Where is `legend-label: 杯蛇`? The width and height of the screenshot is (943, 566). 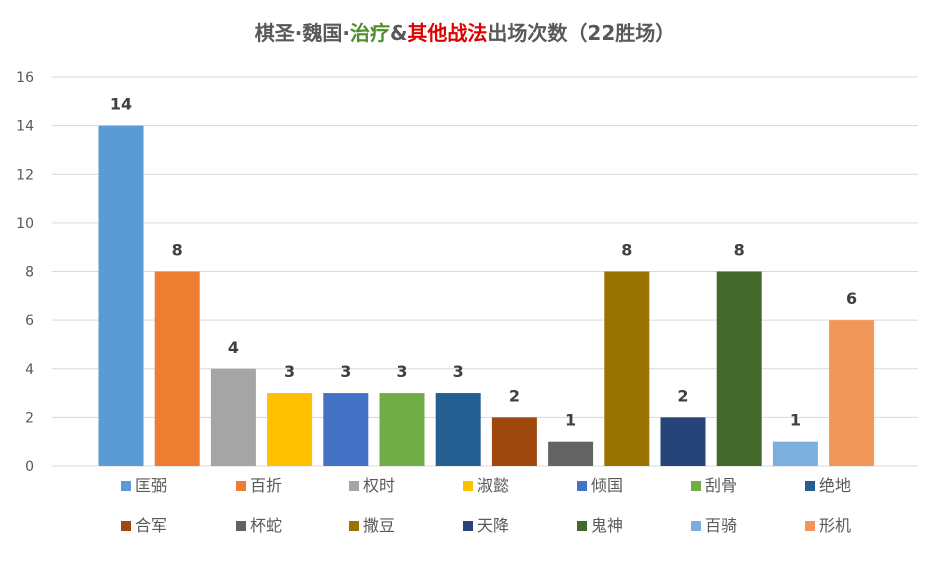
legend-label: 杯蛇 is located at coordinates (266, 525).